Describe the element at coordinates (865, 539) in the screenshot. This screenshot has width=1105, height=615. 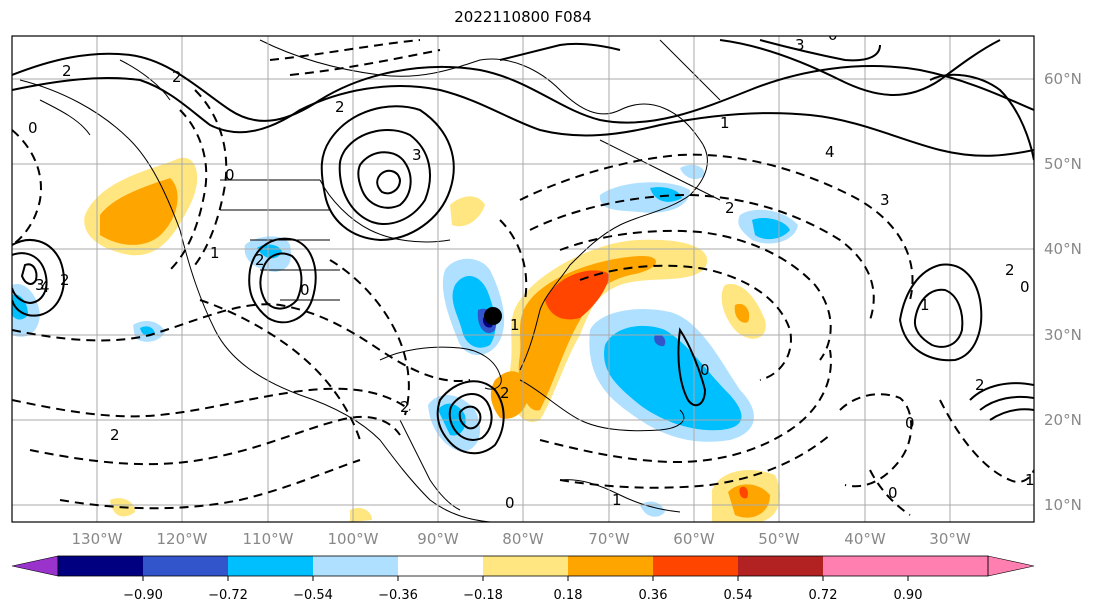
I see `lon-label: 40°W` at that location.